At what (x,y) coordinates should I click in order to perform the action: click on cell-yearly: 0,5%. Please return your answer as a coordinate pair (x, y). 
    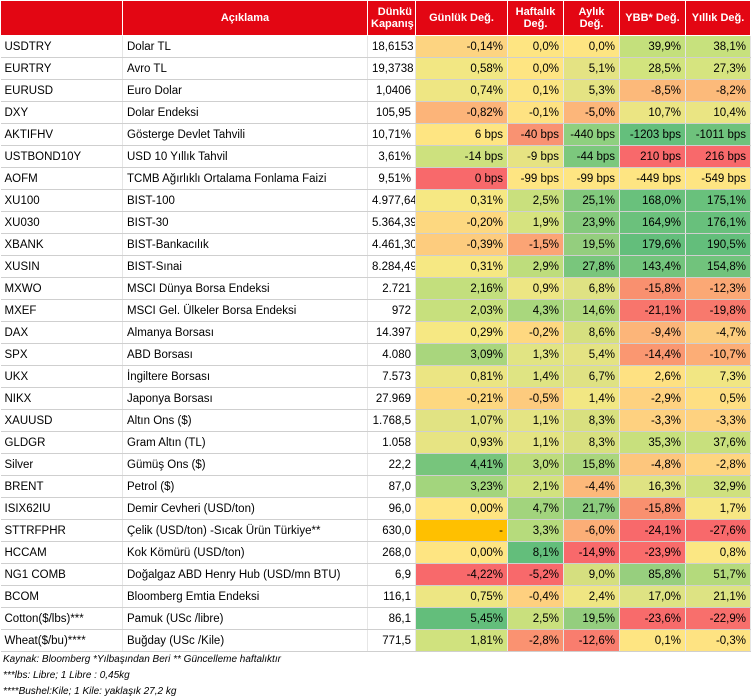
    Looking at the image, I should click on (718, 398).